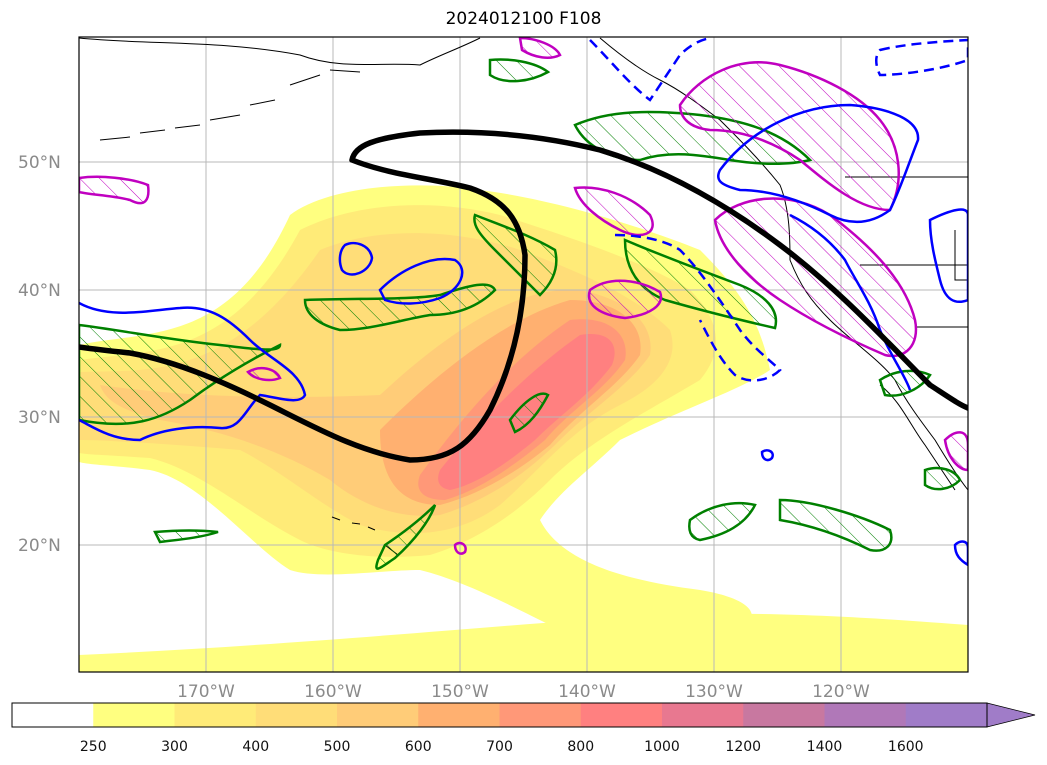 The image size is (1047, 765). Describe the element at coordinates (280, 51) in the screenshot. I see `alaska-coast` at that location.